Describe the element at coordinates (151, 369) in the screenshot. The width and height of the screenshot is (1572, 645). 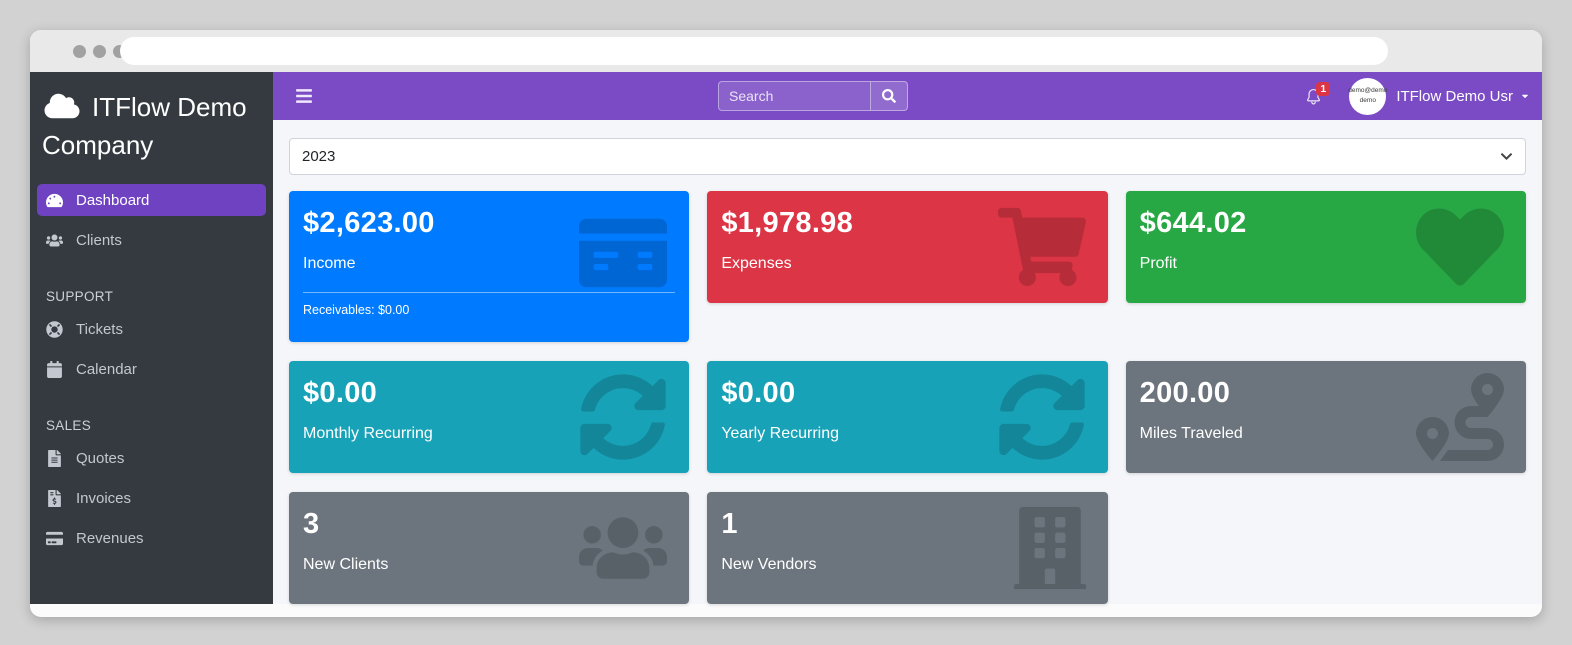
I see `sidebar-item-calendar: Calendar` at that location.